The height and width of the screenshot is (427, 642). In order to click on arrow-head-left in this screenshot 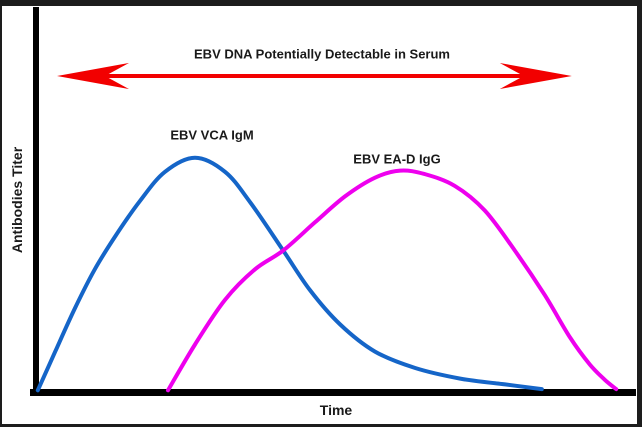, I will do `click(93, 76)`.